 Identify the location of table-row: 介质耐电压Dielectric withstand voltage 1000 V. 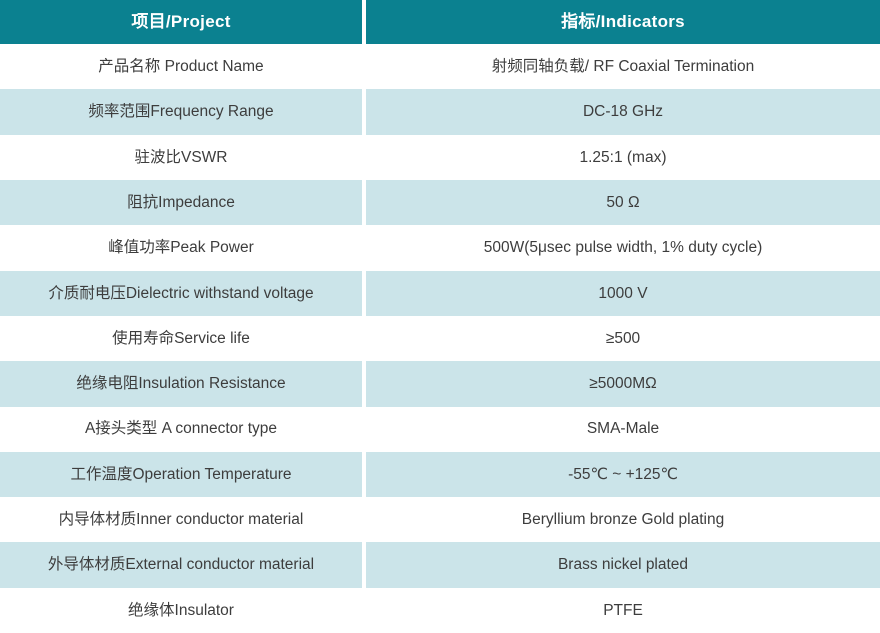
(440, 293).